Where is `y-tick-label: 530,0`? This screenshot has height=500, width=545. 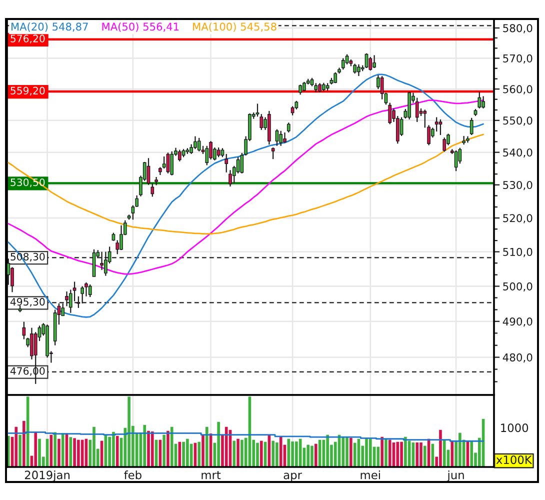
y-tick-label: 530,0 is located at coordinates (517, 185).